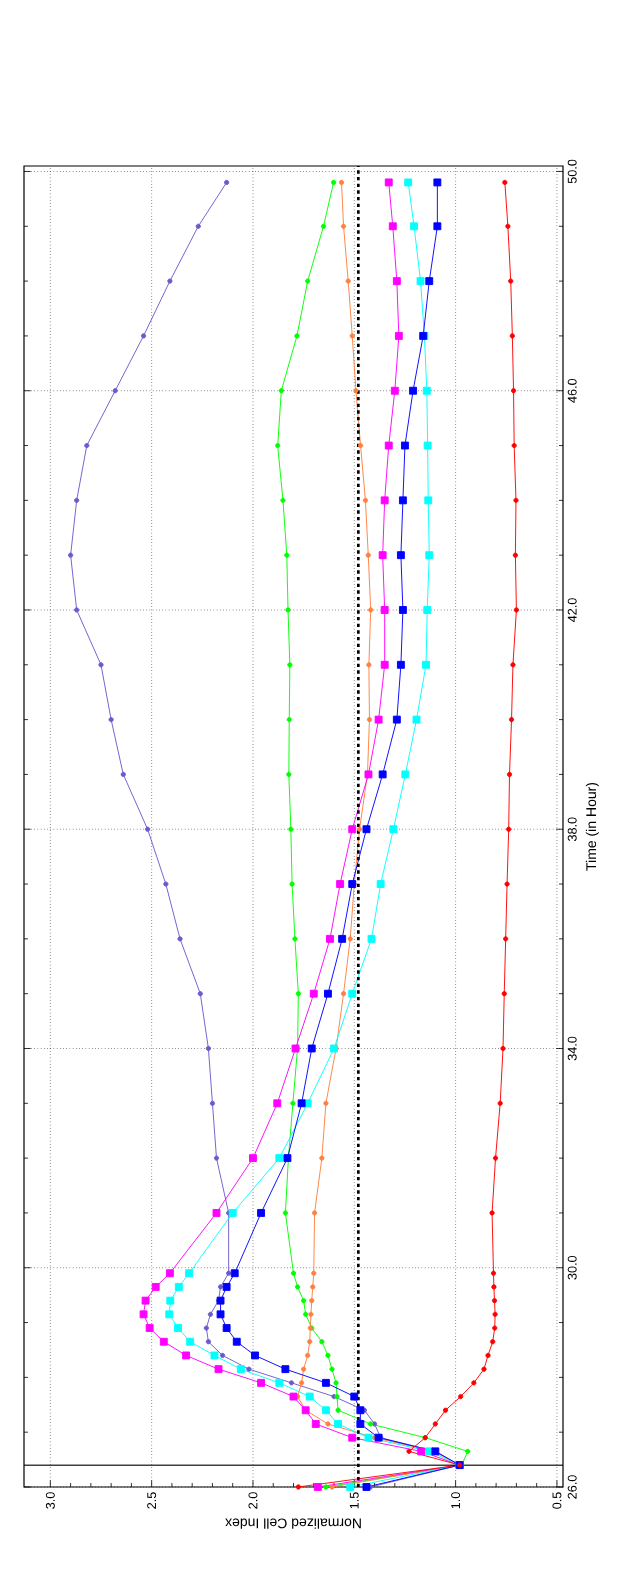 The width and height of the screenshot is (636, 1573). What do you see at coordinates (456, 1500) in the screenshot?
I see `x-tick-label: 1.0` at bounding box center [456, 1500].